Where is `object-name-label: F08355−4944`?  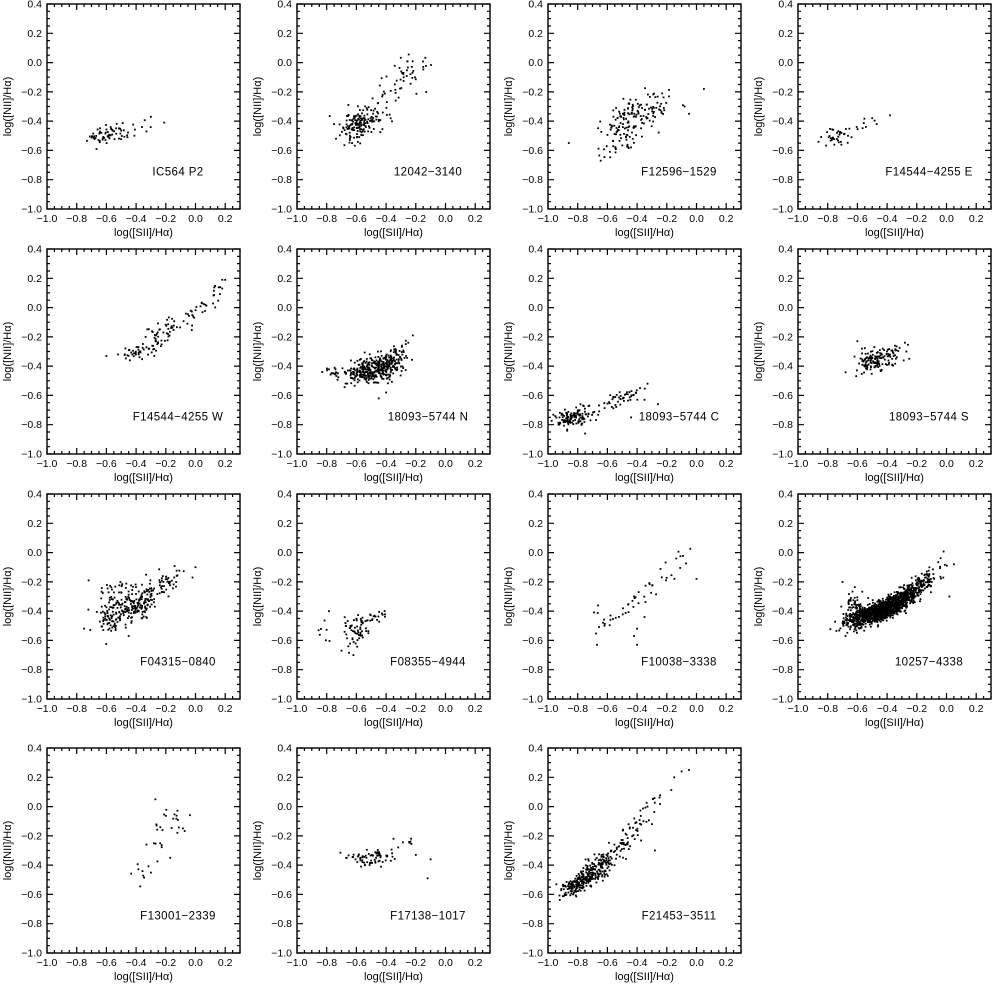
object-name-label: F08355−4944 is located at coordinates (428, 663).